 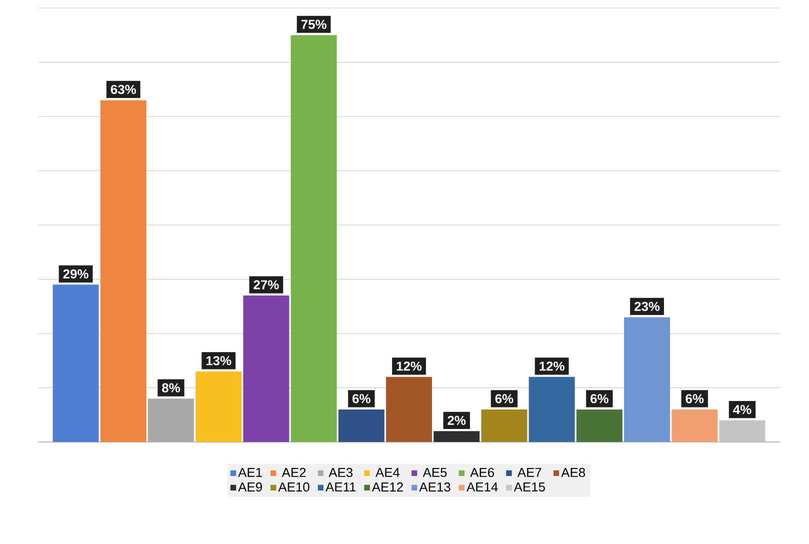 I want to click on legend-label: AE6, so click(x=482, y=473).